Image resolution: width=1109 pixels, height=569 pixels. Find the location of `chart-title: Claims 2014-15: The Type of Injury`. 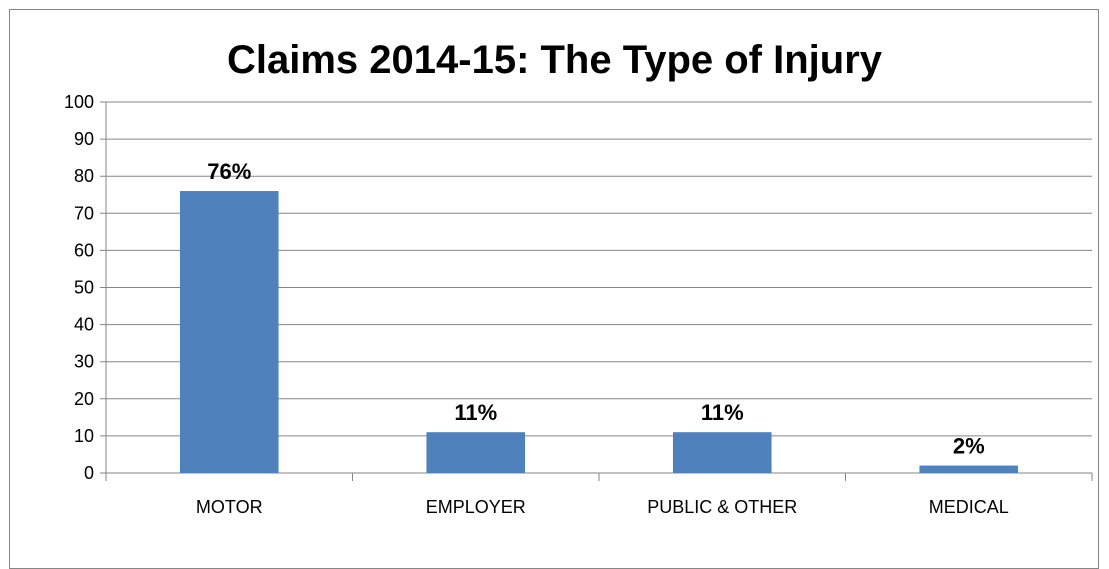

chart-title: Claims 2014-15: The Type of Injury is located at coordinates (554, 60).